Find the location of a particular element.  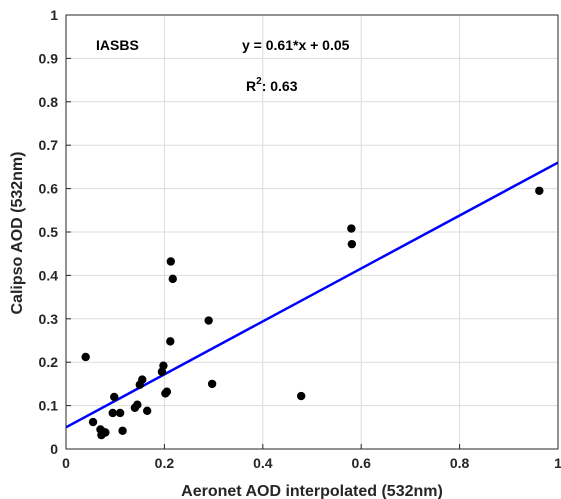

y-tick-label: 0.3 is located at coordinates (49, 319).